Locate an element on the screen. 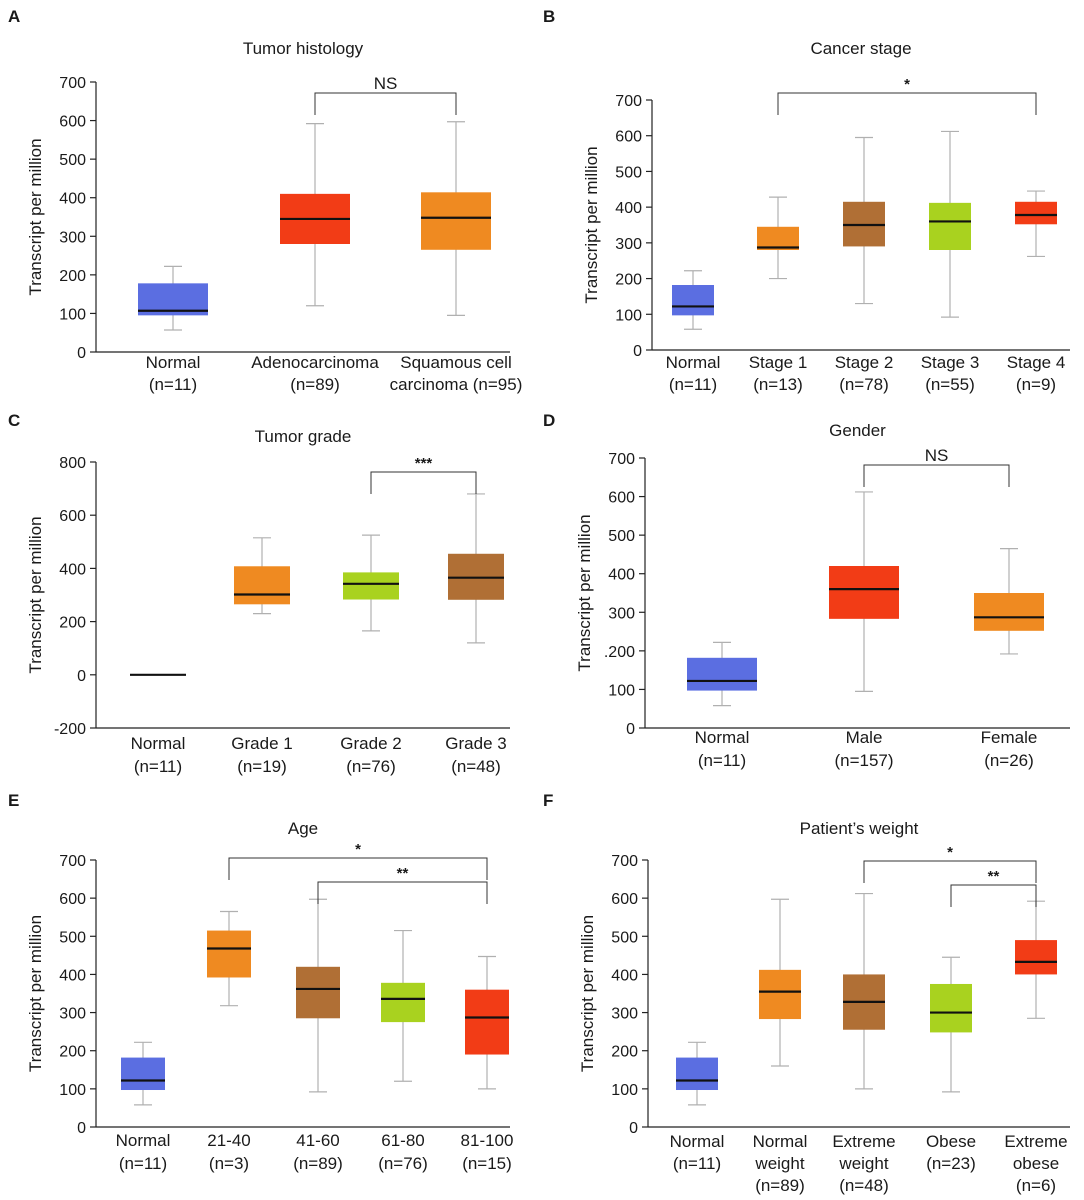  significance-label: *** is located at coordinates (424, 463).